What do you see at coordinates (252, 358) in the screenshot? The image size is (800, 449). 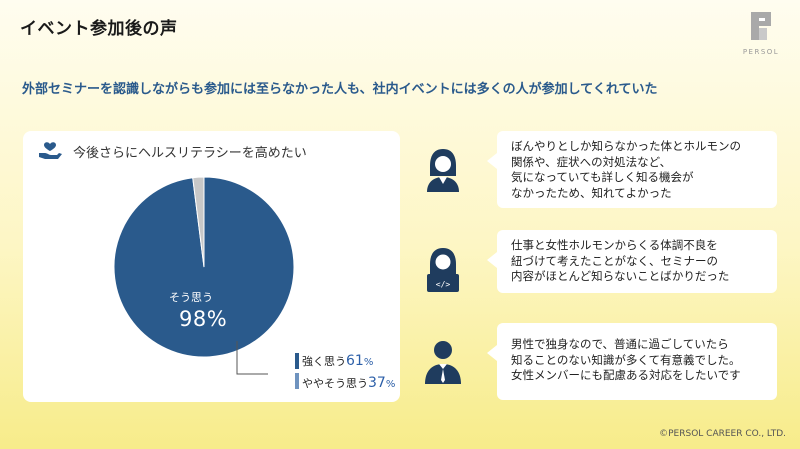 I see `leader-line` at bounding box center [252, 358].